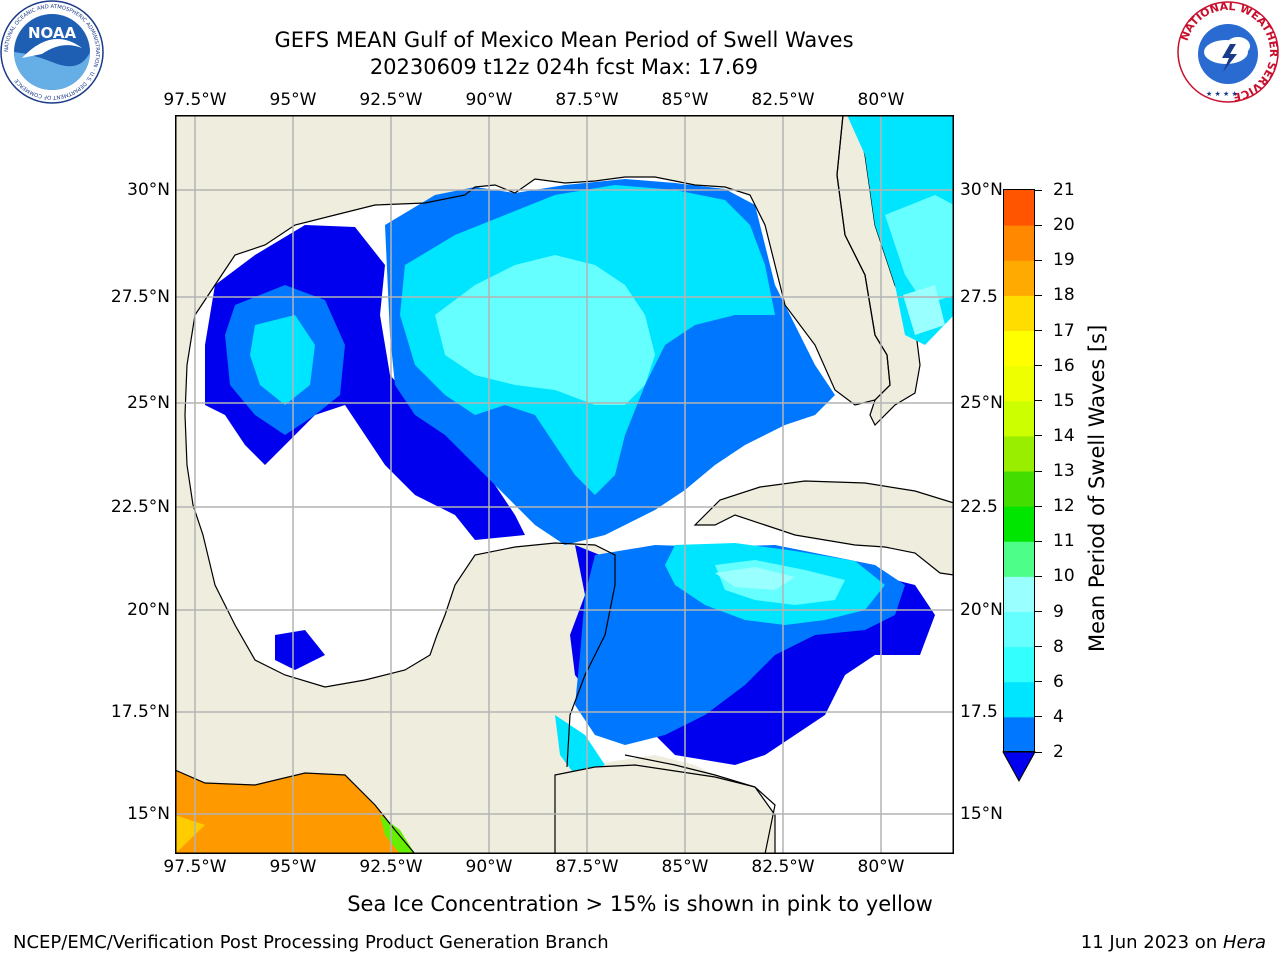 The height and width of the screenshot is (960, 1280). Describe the element at coordinates (1151, 942) in the screenshot. I see `footer-date-text: 11 Jun 2023 on` at that location.